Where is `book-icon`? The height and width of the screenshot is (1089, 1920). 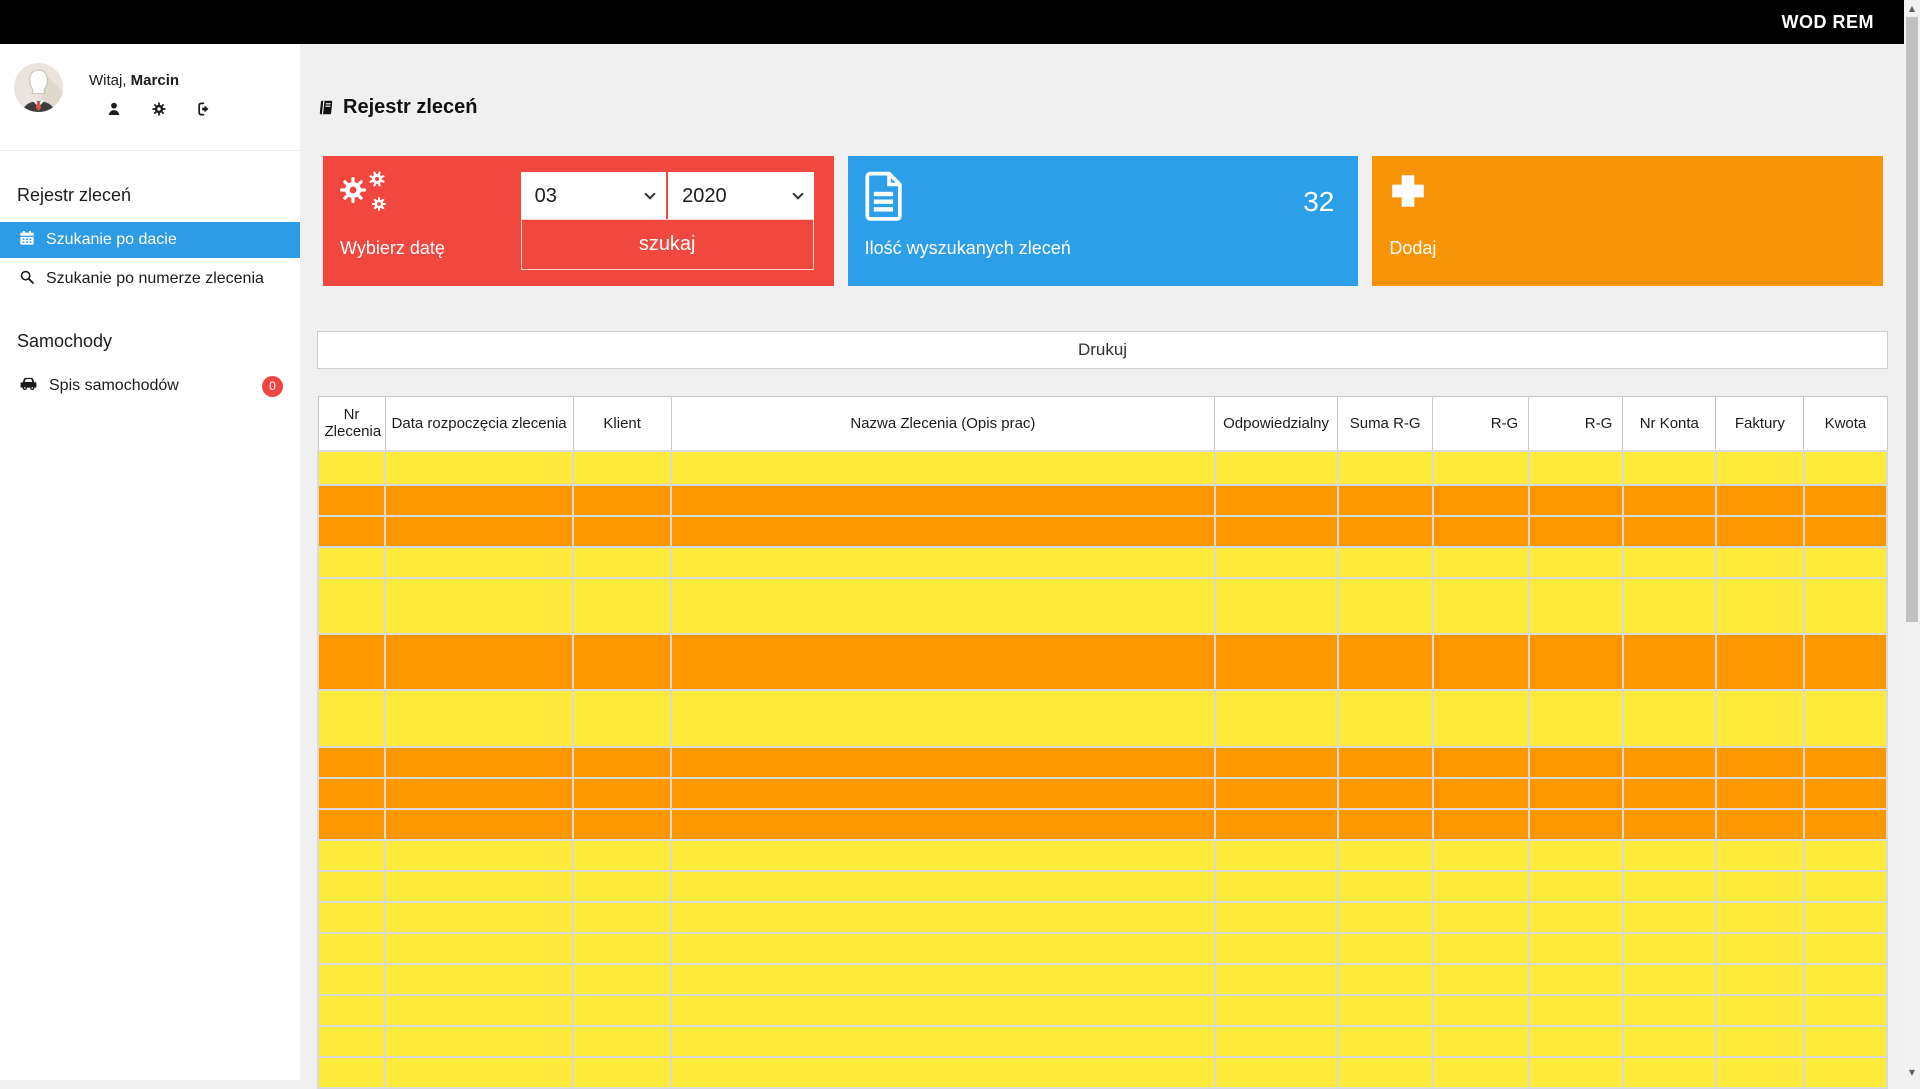
book-icon is located at coordinates (325, 107).